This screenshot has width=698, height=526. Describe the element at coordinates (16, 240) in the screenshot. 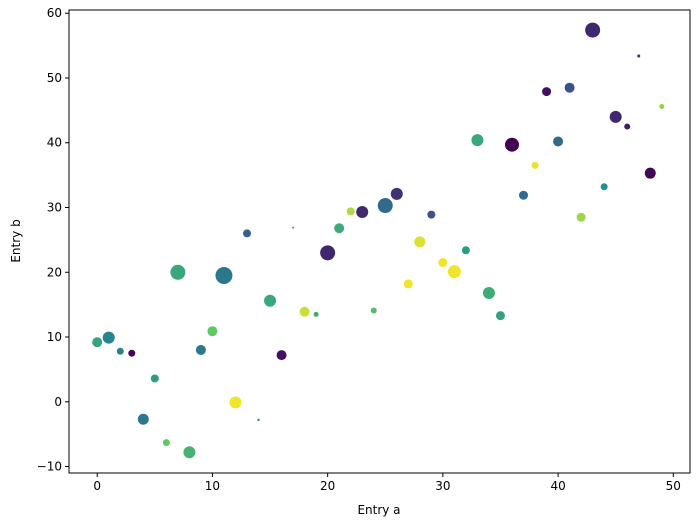

I see `y-axis-label: Entry b` at that location.